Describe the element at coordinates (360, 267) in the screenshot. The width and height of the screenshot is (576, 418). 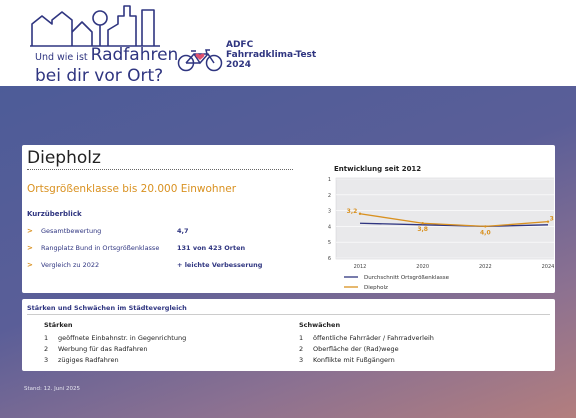
I see `x-tick-label: 2012` at that location.